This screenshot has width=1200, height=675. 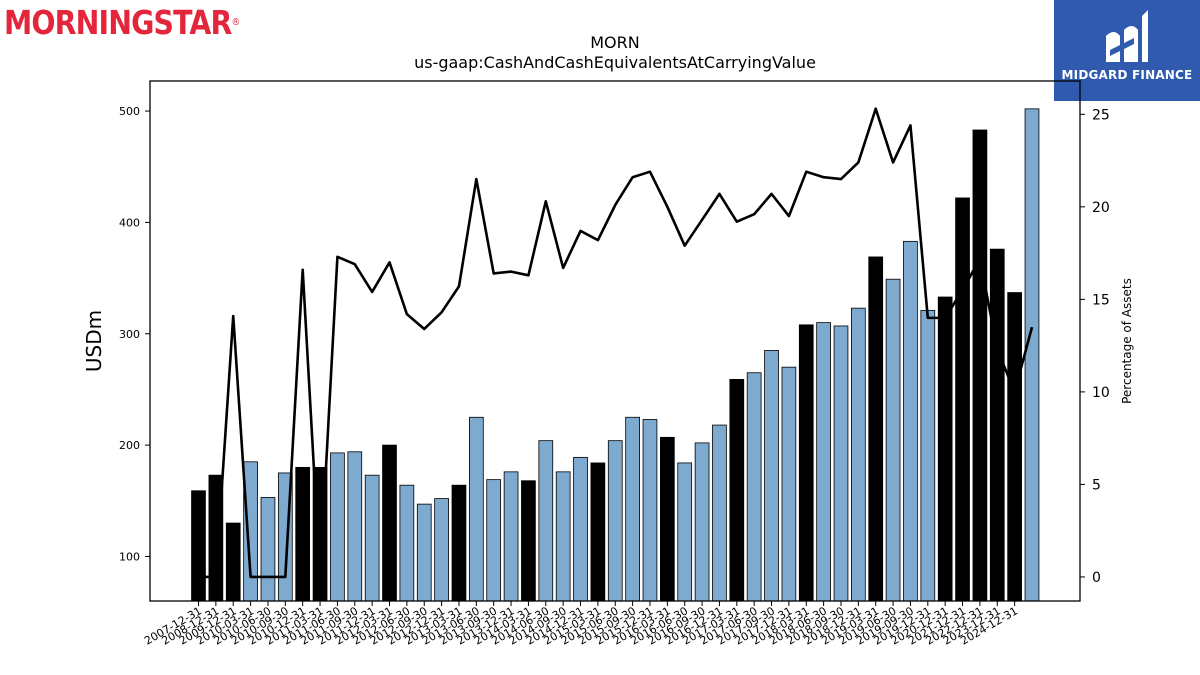 I want to click on logo-text: MORNINGSTAR, so click(x=118, y=22).